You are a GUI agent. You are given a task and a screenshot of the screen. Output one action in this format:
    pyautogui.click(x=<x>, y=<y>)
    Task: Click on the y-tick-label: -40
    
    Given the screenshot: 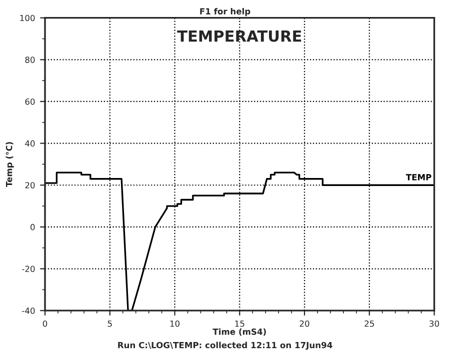 What is the action you would take?
    pyautogui.click(x=28, y=311)
    